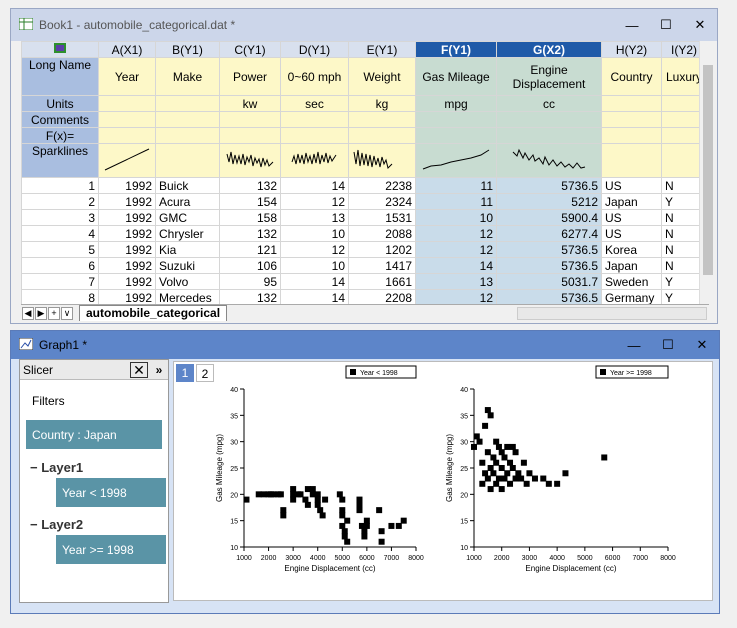 The image size is (737, 628). What do you see at coordinates (60, 49) in the screenshot?
I see `corner-select-all` at bounding box center [60, 49].